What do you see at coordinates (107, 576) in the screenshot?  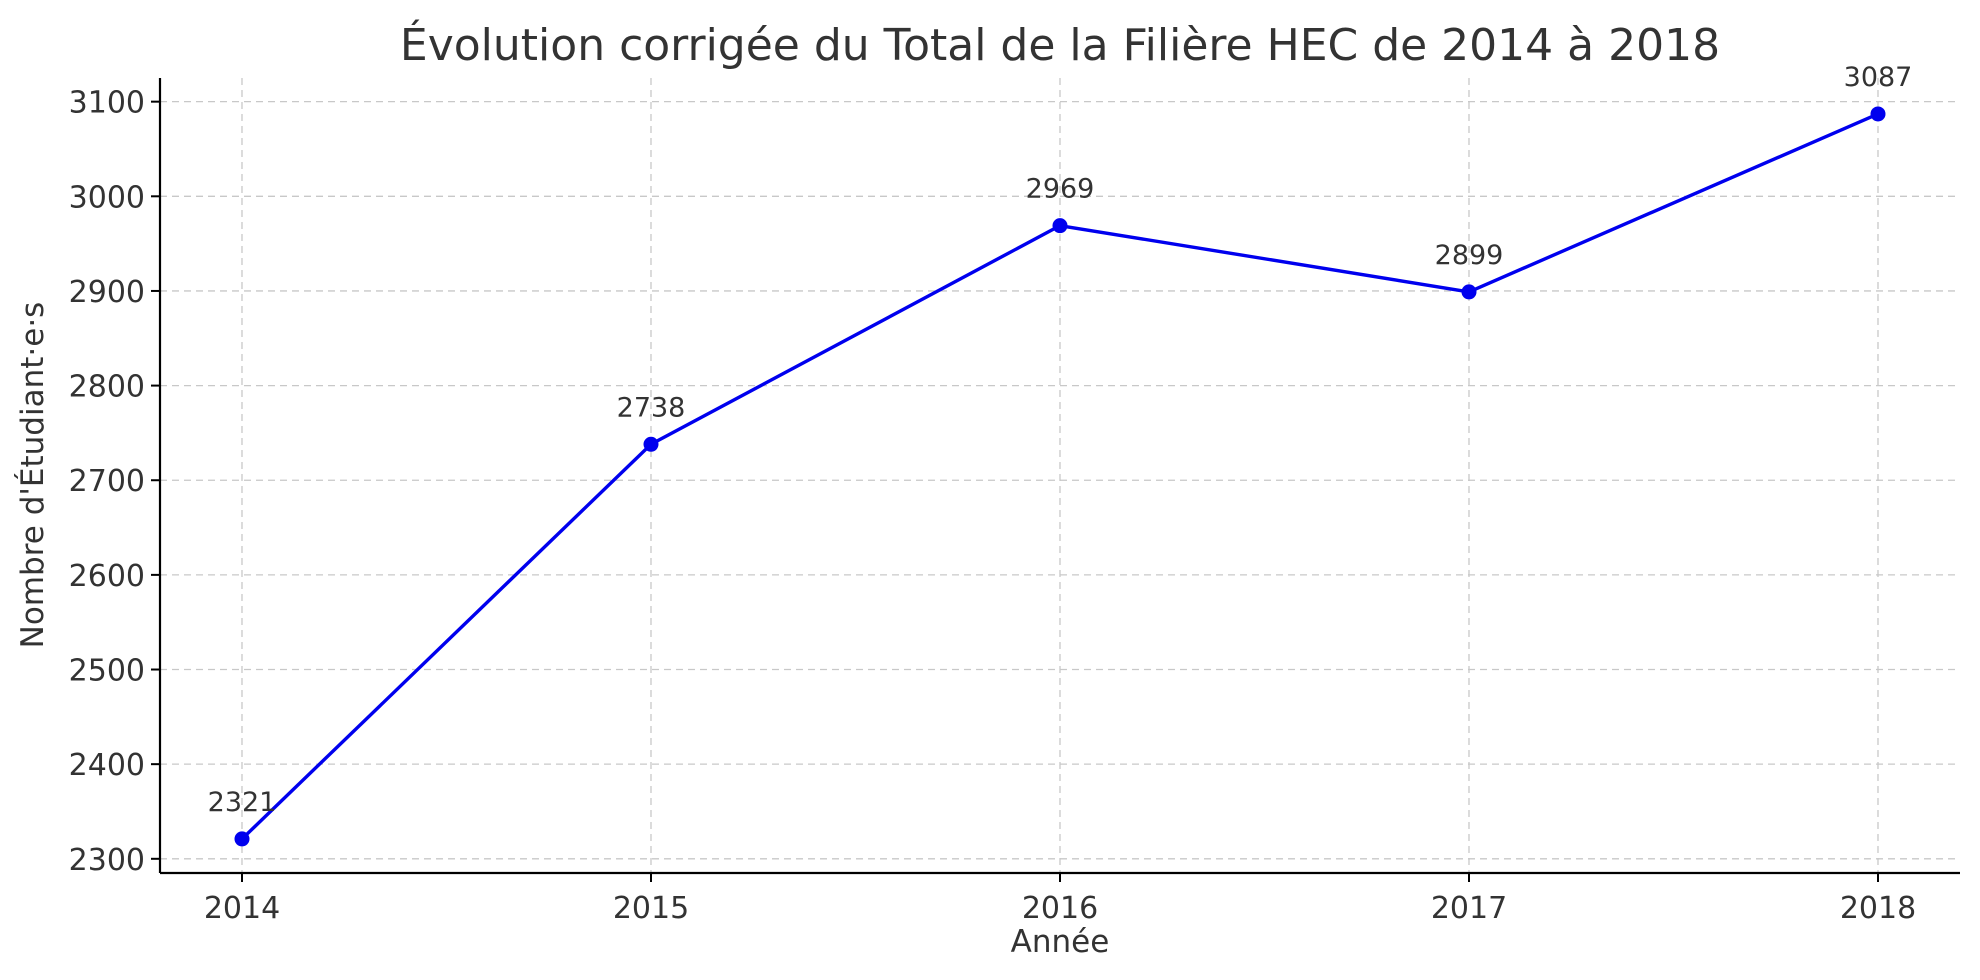 I see `y-tick-label: 2600` at bounding box center [107, 576].